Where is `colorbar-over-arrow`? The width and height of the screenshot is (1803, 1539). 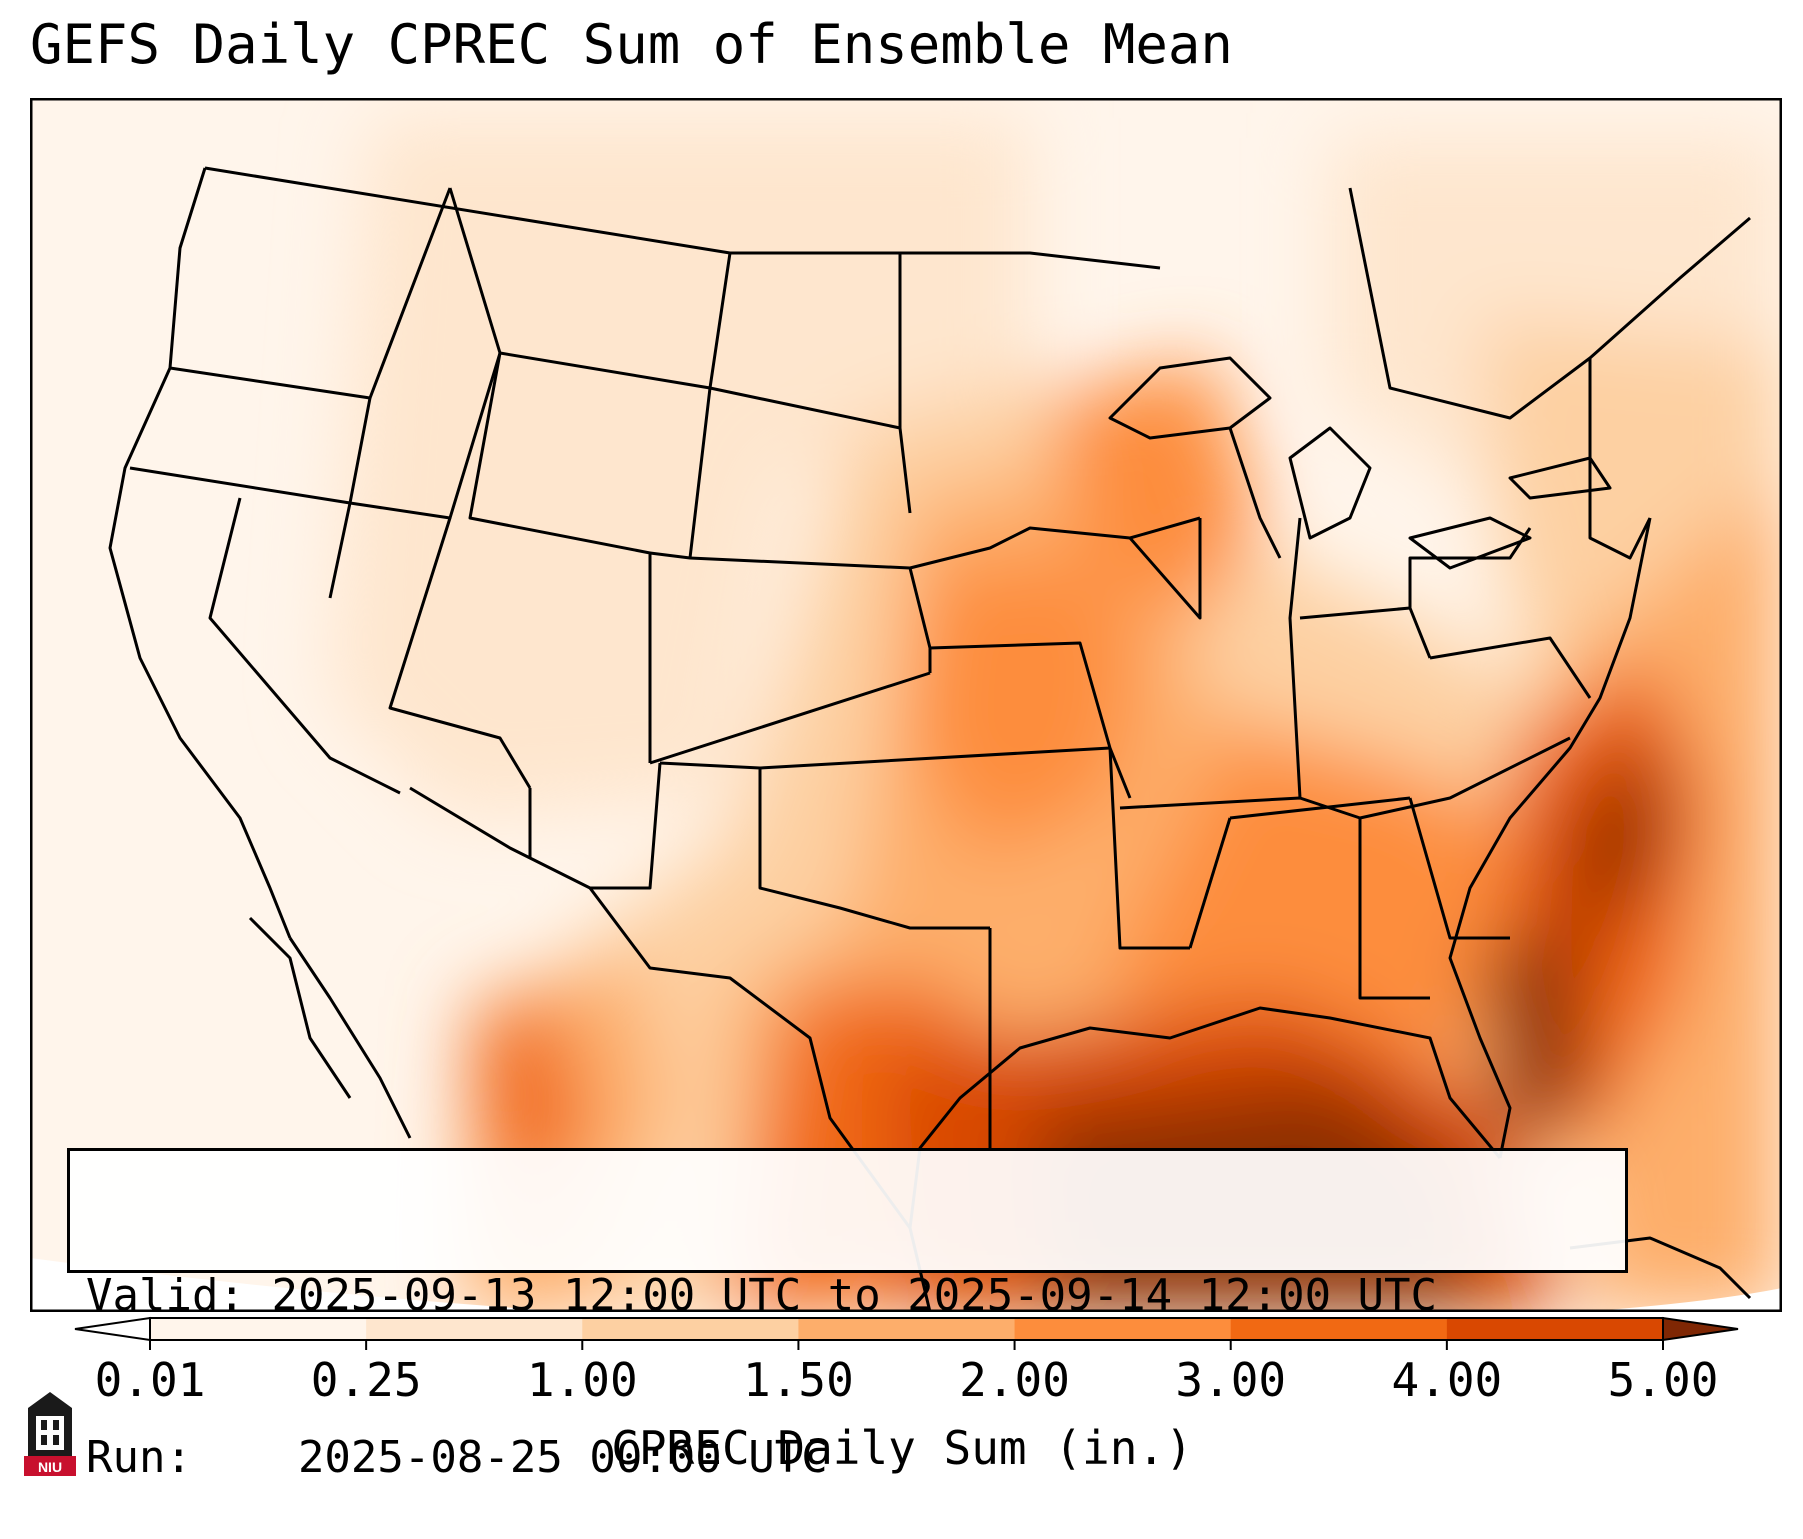
colorbar-over-arrow is located at coordinates (1700, 1329).